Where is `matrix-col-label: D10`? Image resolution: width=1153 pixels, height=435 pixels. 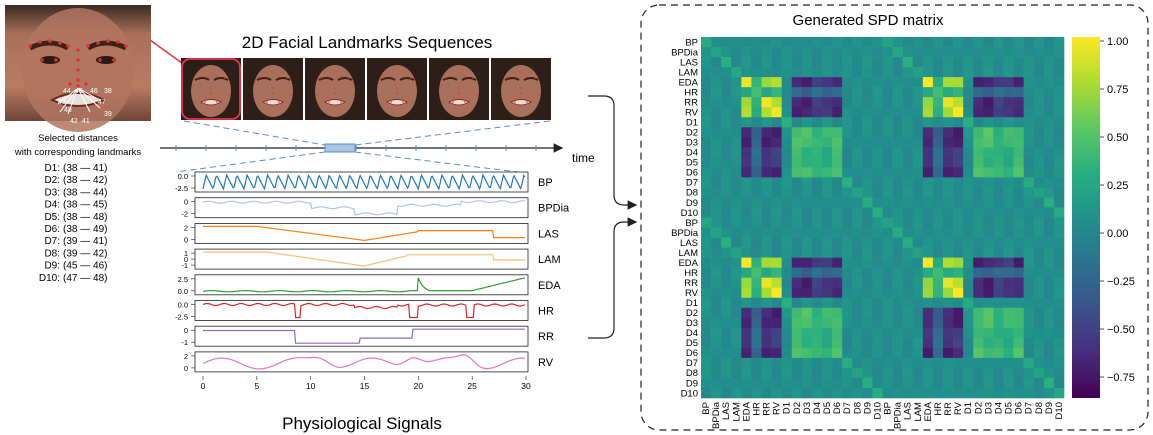
matrix-col-label: D10 is located at coordinates (1059, 410).